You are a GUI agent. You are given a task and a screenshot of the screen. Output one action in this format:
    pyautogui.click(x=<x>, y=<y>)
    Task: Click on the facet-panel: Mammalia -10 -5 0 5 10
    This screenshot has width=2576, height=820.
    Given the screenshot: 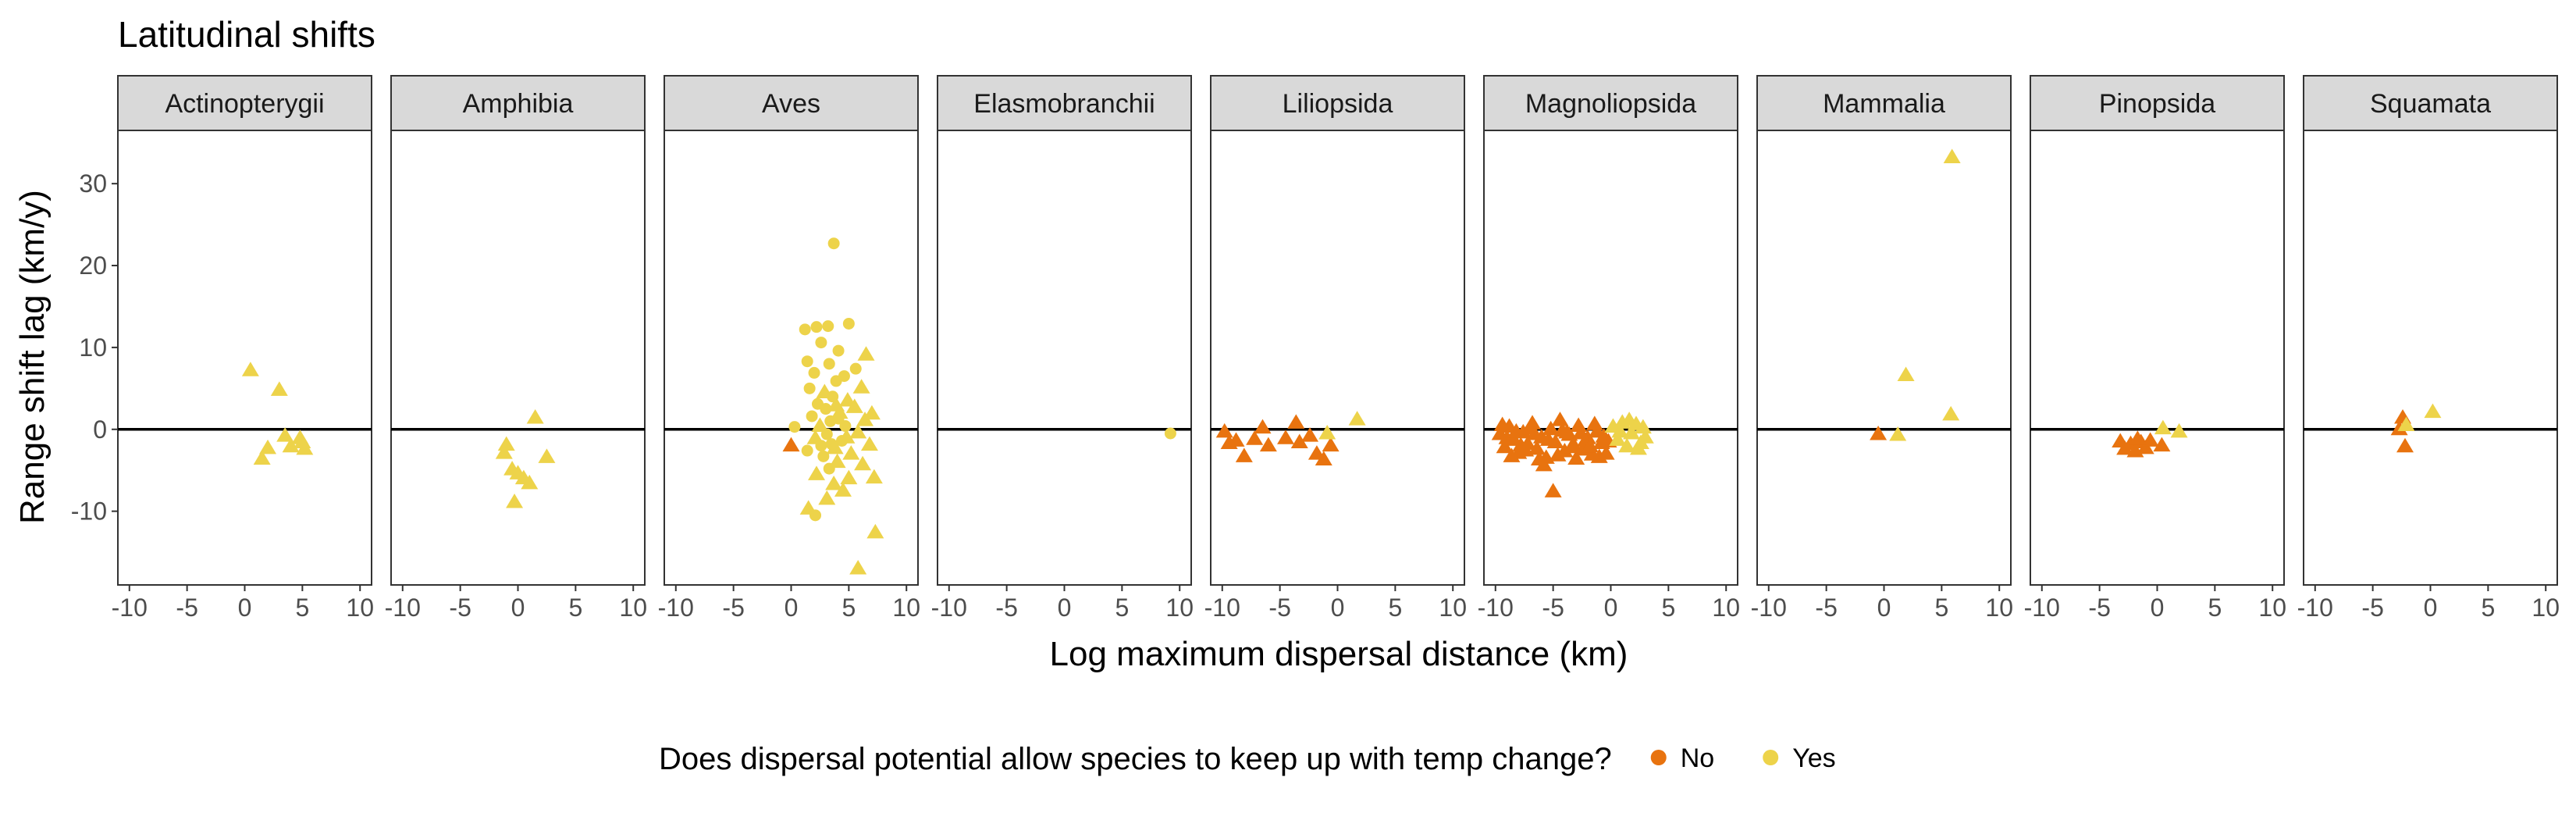 What is the action you would take?
    pyautogui.click(x=1882, y=348)
    